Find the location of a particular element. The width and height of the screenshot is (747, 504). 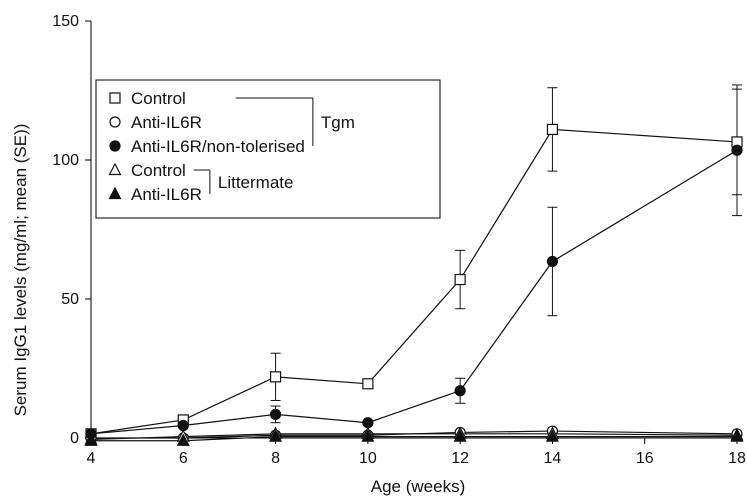

x-tick-label: 6 is located at coordinates (183, 458).